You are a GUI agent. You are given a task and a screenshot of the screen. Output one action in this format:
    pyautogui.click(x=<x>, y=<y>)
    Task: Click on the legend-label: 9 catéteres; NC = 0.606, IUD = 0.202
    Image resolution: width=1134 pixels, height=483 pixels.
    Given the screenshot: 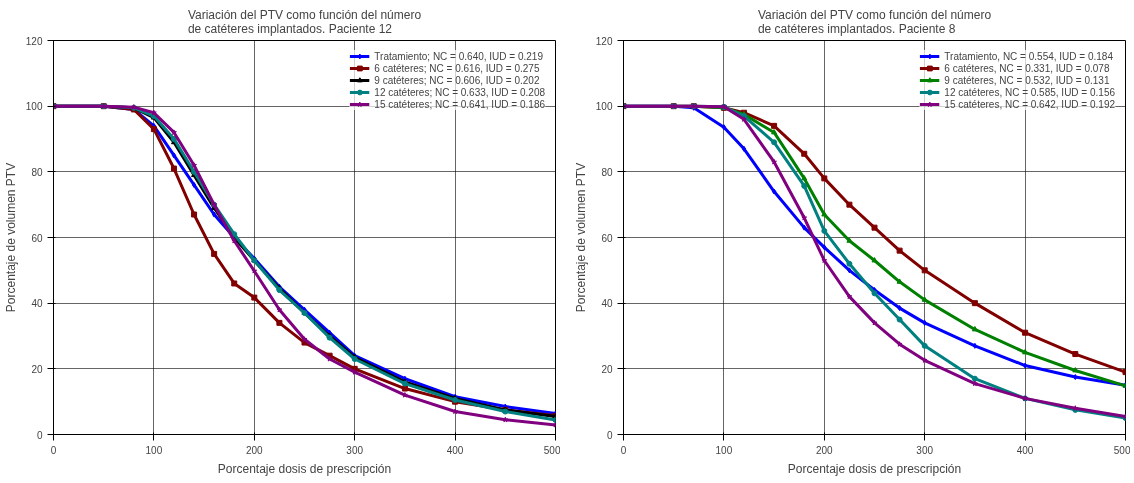 What is the action you would take?
    pyautogui.click(x=457, y=80)
    